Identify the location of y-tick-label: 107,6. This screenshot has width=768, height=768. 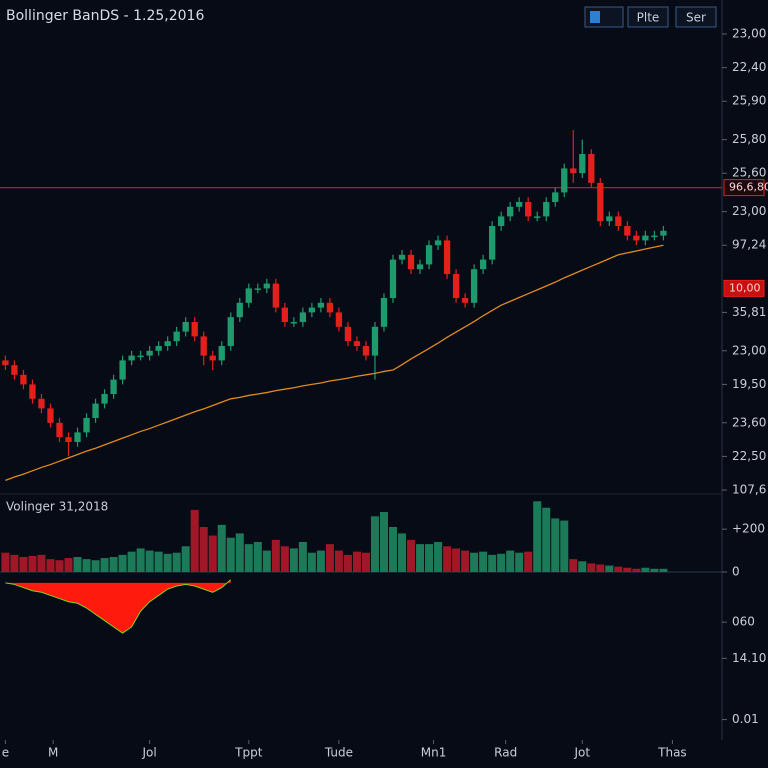
(749, 490).